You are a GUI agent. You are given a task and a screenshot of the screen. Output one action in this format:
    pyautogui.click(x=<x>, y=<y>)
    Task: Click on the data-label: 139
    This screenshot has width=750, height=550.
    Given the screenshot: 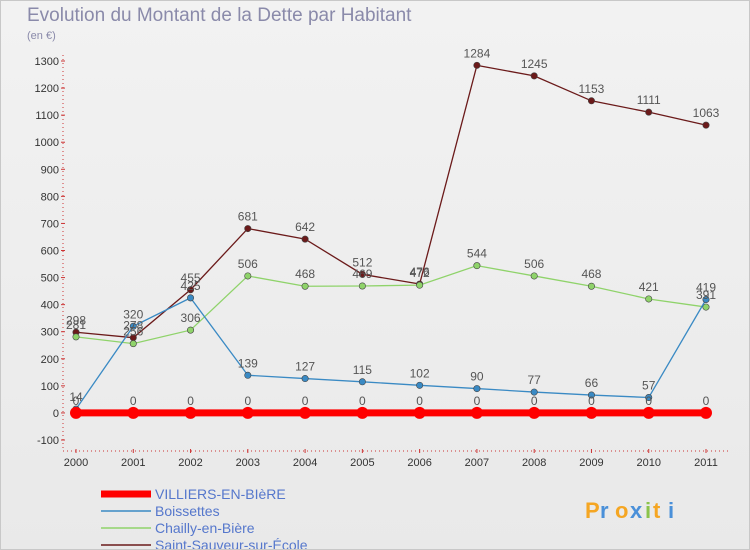 What is the action you would take?
    pyautogui.click(x=248, y=363)
    